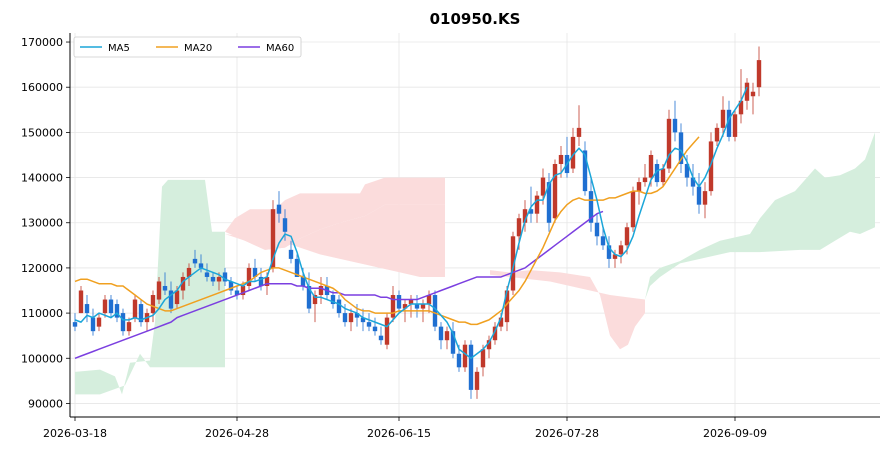  What do you see at coordinates (42, 87) in the screenshot?
I see `y-tick-label: 160000` at bounding box center [42, 87].